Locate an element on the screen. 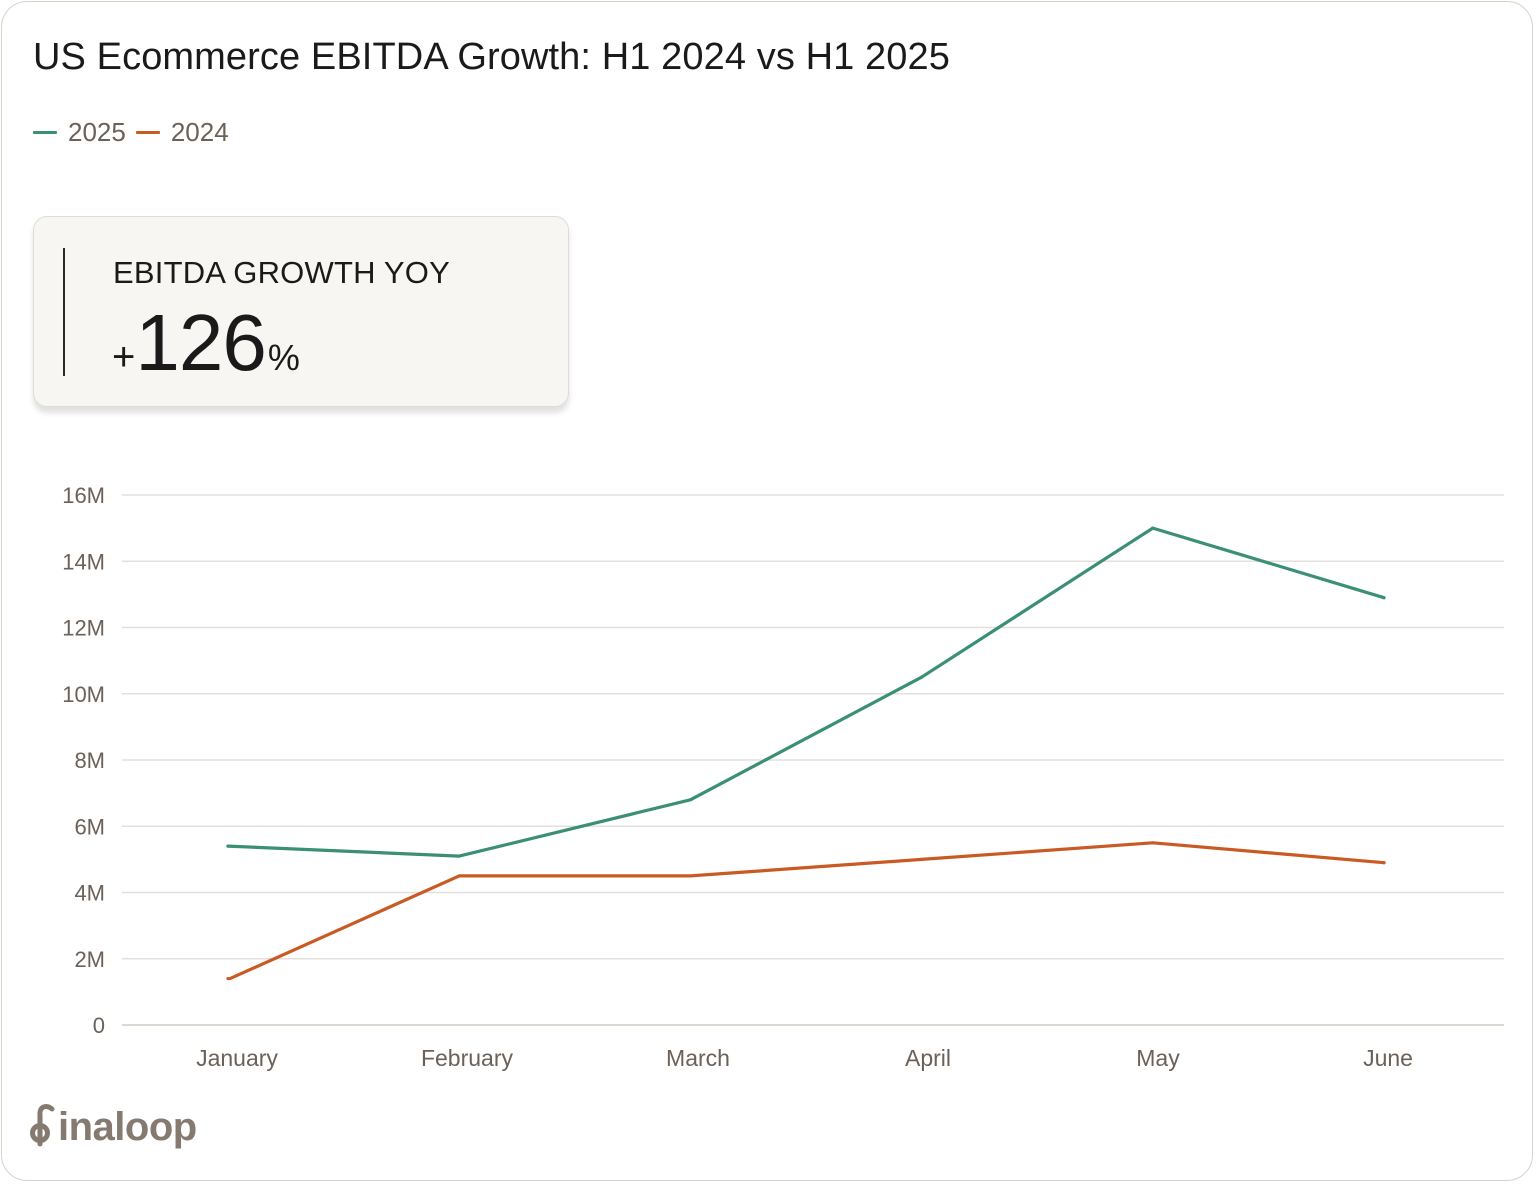  finaloop-logo-mark-icon is located at coordinates (42, 1125).